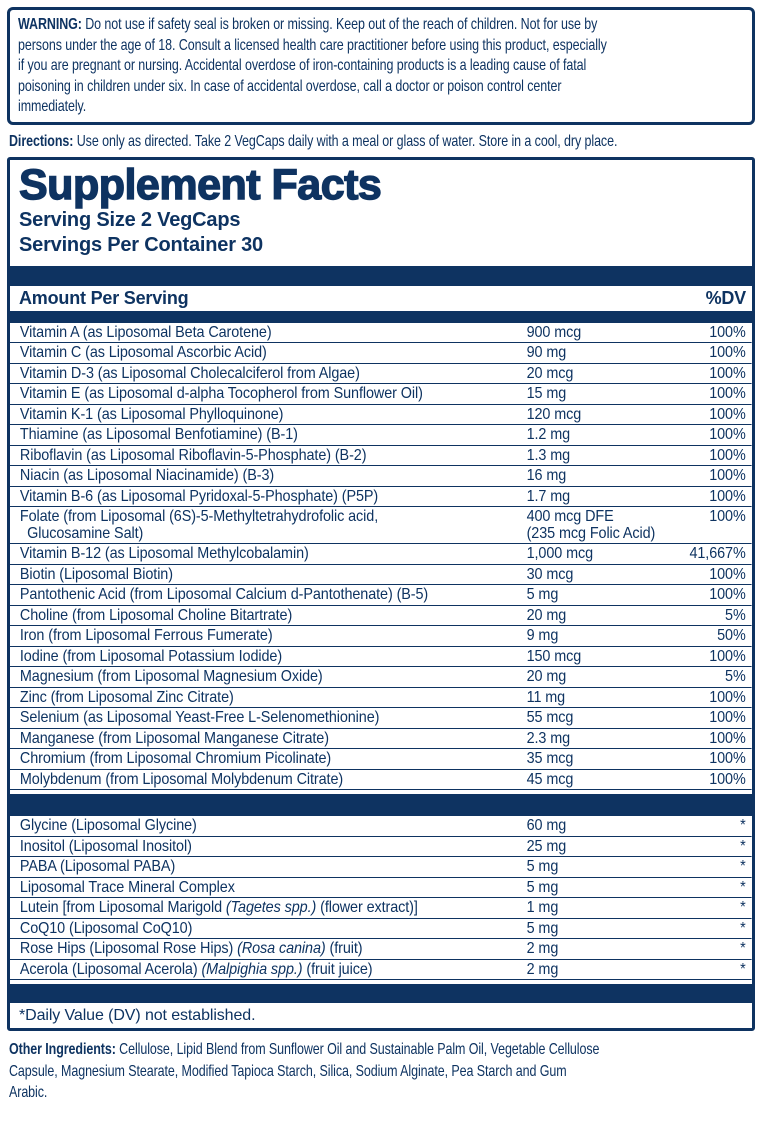 The image size is (762, 1121). Describe the element at coordinates (601, 435) in the screenshot. I see `nutrient-amount: 1.2 mg` at that location.